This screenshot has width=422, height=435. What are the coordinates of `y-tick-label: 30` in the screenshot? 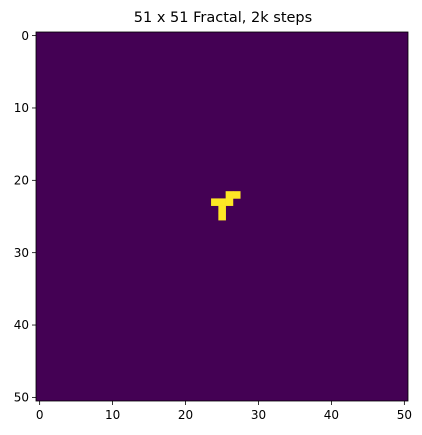 It's located at (21, 253).